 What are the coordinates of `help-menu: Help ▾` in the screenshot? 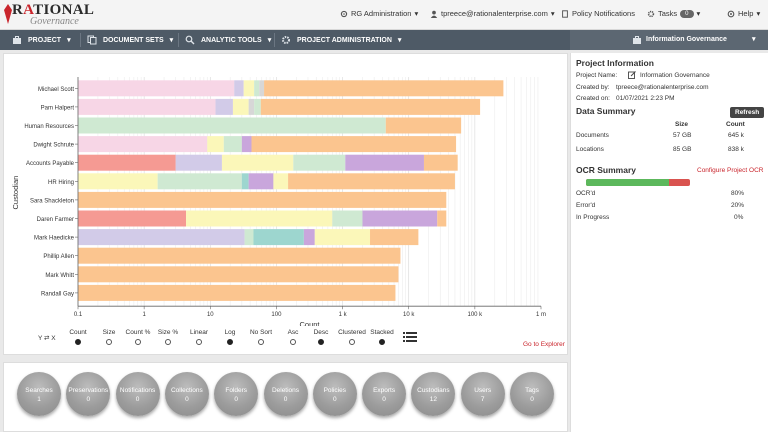 It's located at (743, 13).